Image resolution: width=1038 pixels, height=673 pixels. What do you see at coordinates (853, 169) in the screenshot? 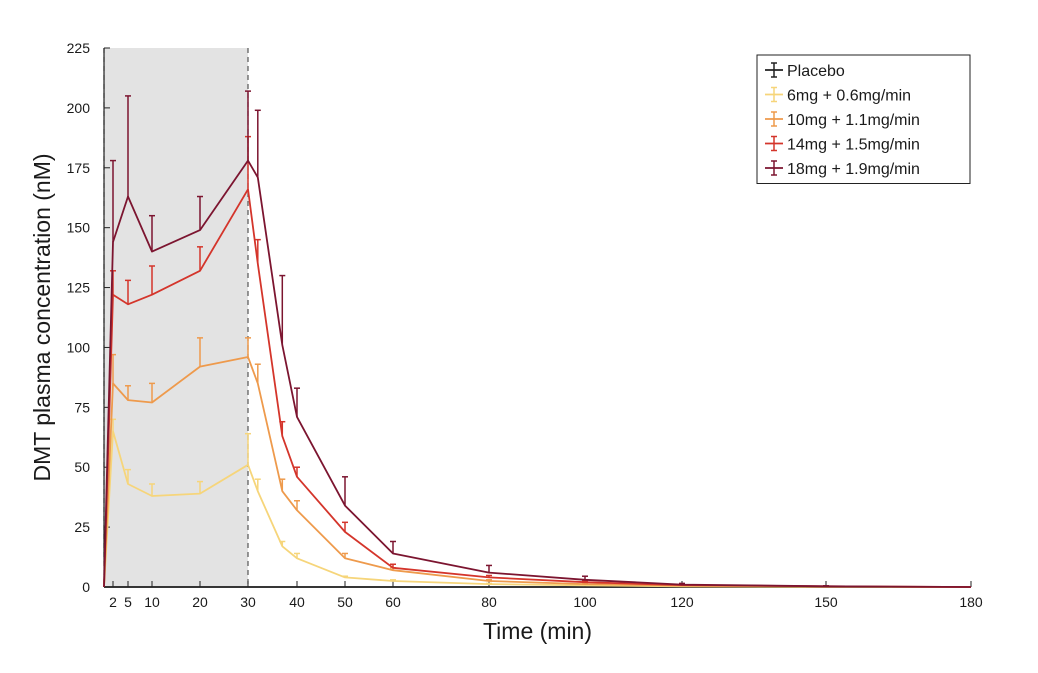
I see `legend-label: 18mg + 1.9mg/min` at bounding box center [853, 169].